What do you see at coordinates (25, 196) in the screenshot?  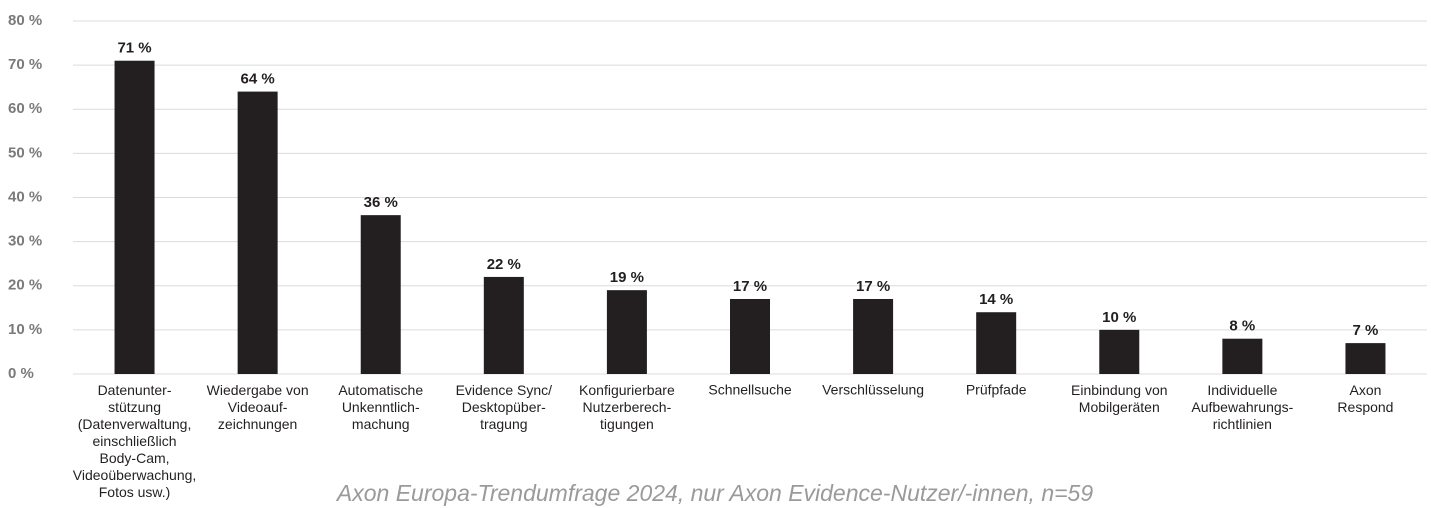 I see `y-tick-label: 40 %` at bounding box center [25, 196].